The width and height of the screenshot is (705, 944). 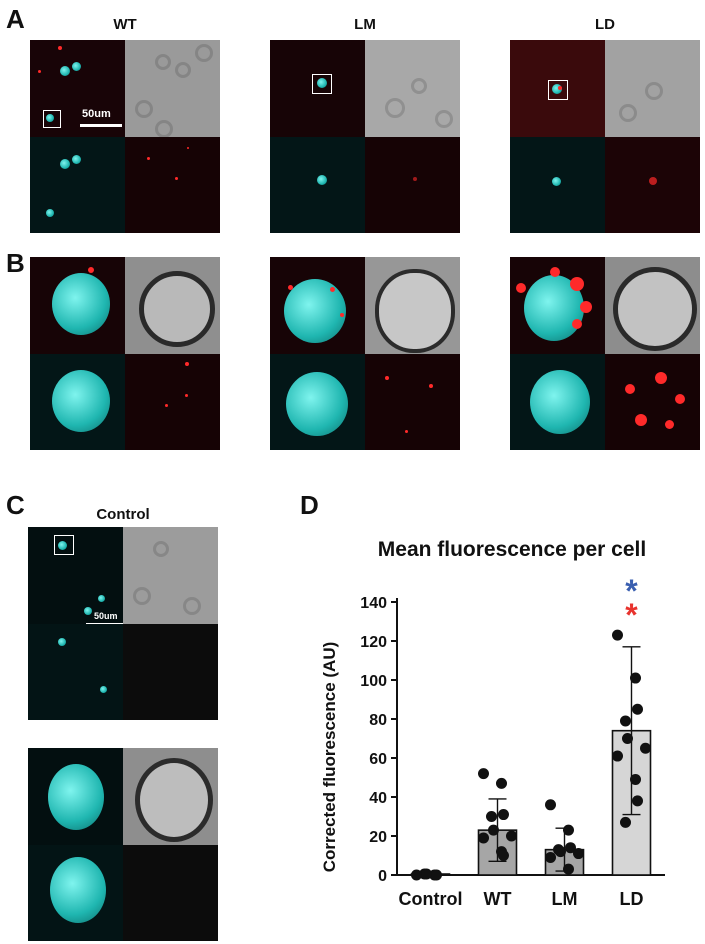 What do you see at coordinates (15, 505) in the screenshot?
I see `panel-letter-c: C` at bounding box center [15, 505].